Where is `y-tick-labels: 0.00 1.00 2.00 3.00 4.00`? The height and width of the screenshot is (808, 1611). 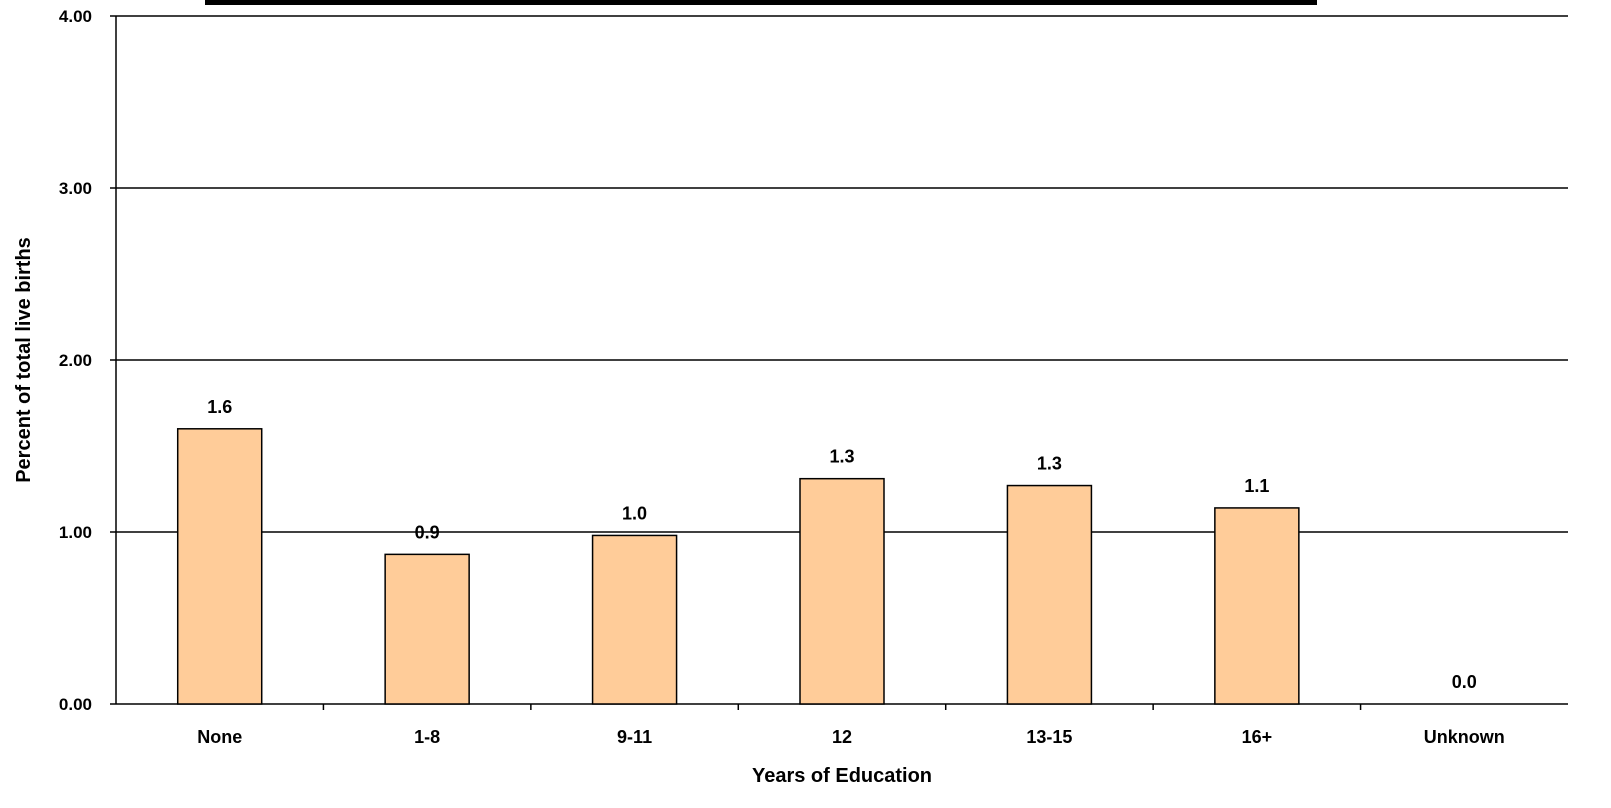 y-tick-labels: 0.00 1.00 2.00 3.00 4.00 is located at coordinates (75, 360).